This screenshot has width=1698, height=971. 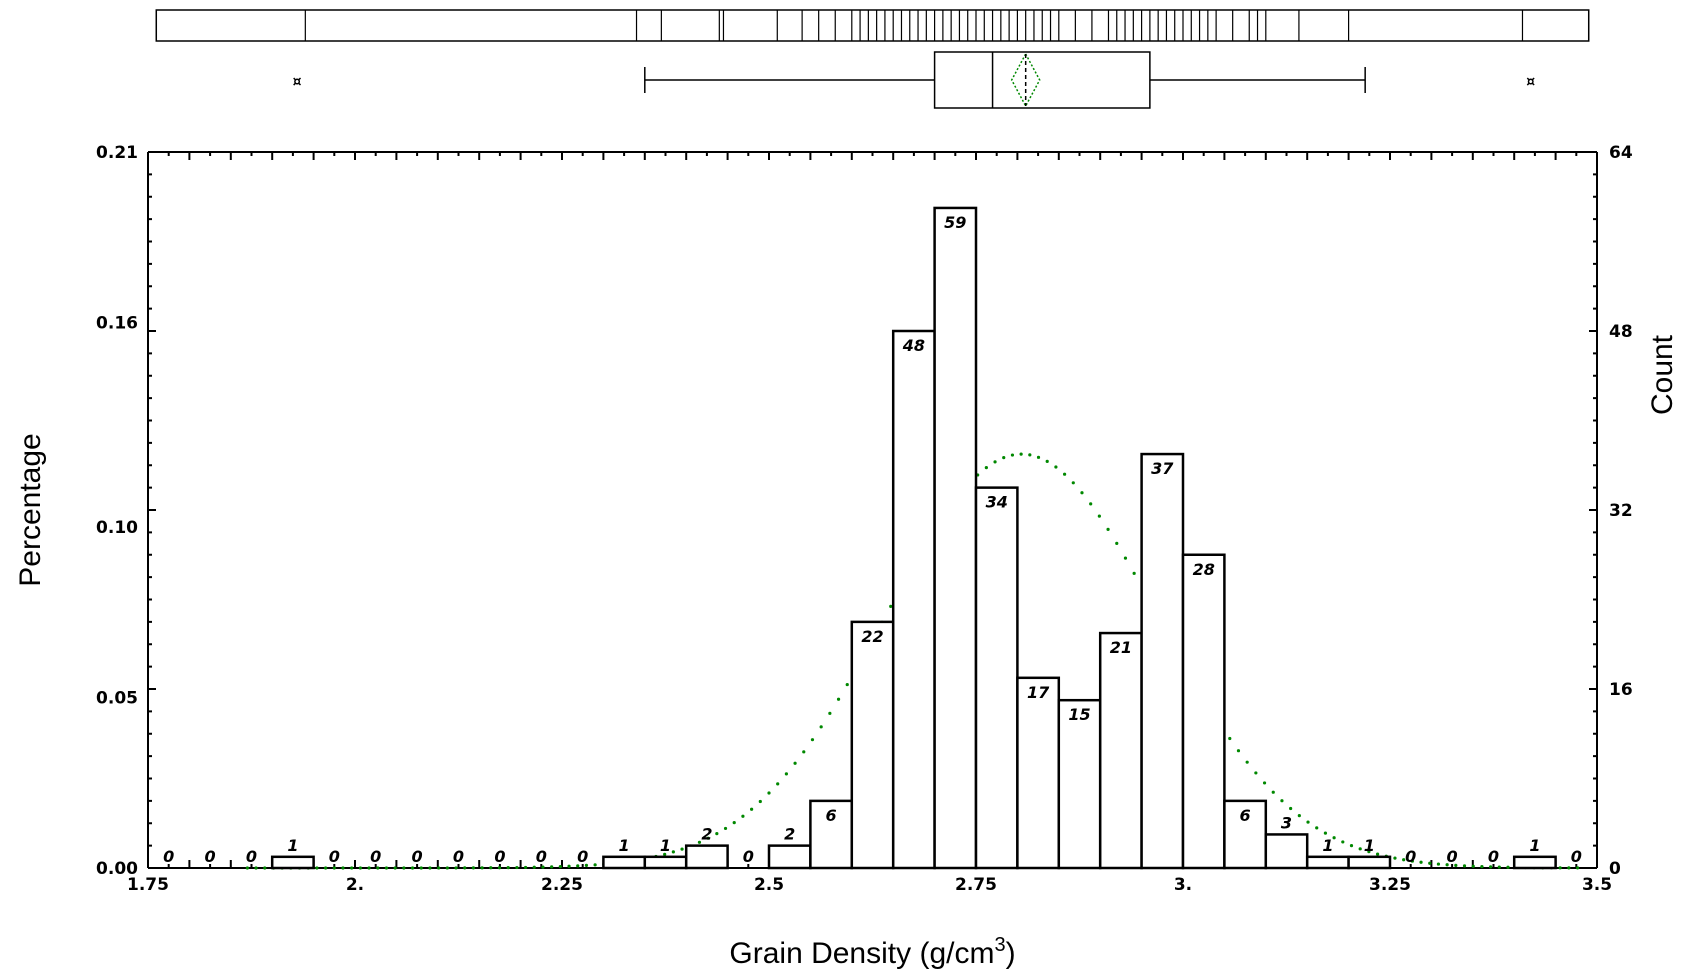 What do you see at coordinates (117, 153) in the screenshot?
I see `y-left-tick-label: 0.21` at bounding box center [117, 153].